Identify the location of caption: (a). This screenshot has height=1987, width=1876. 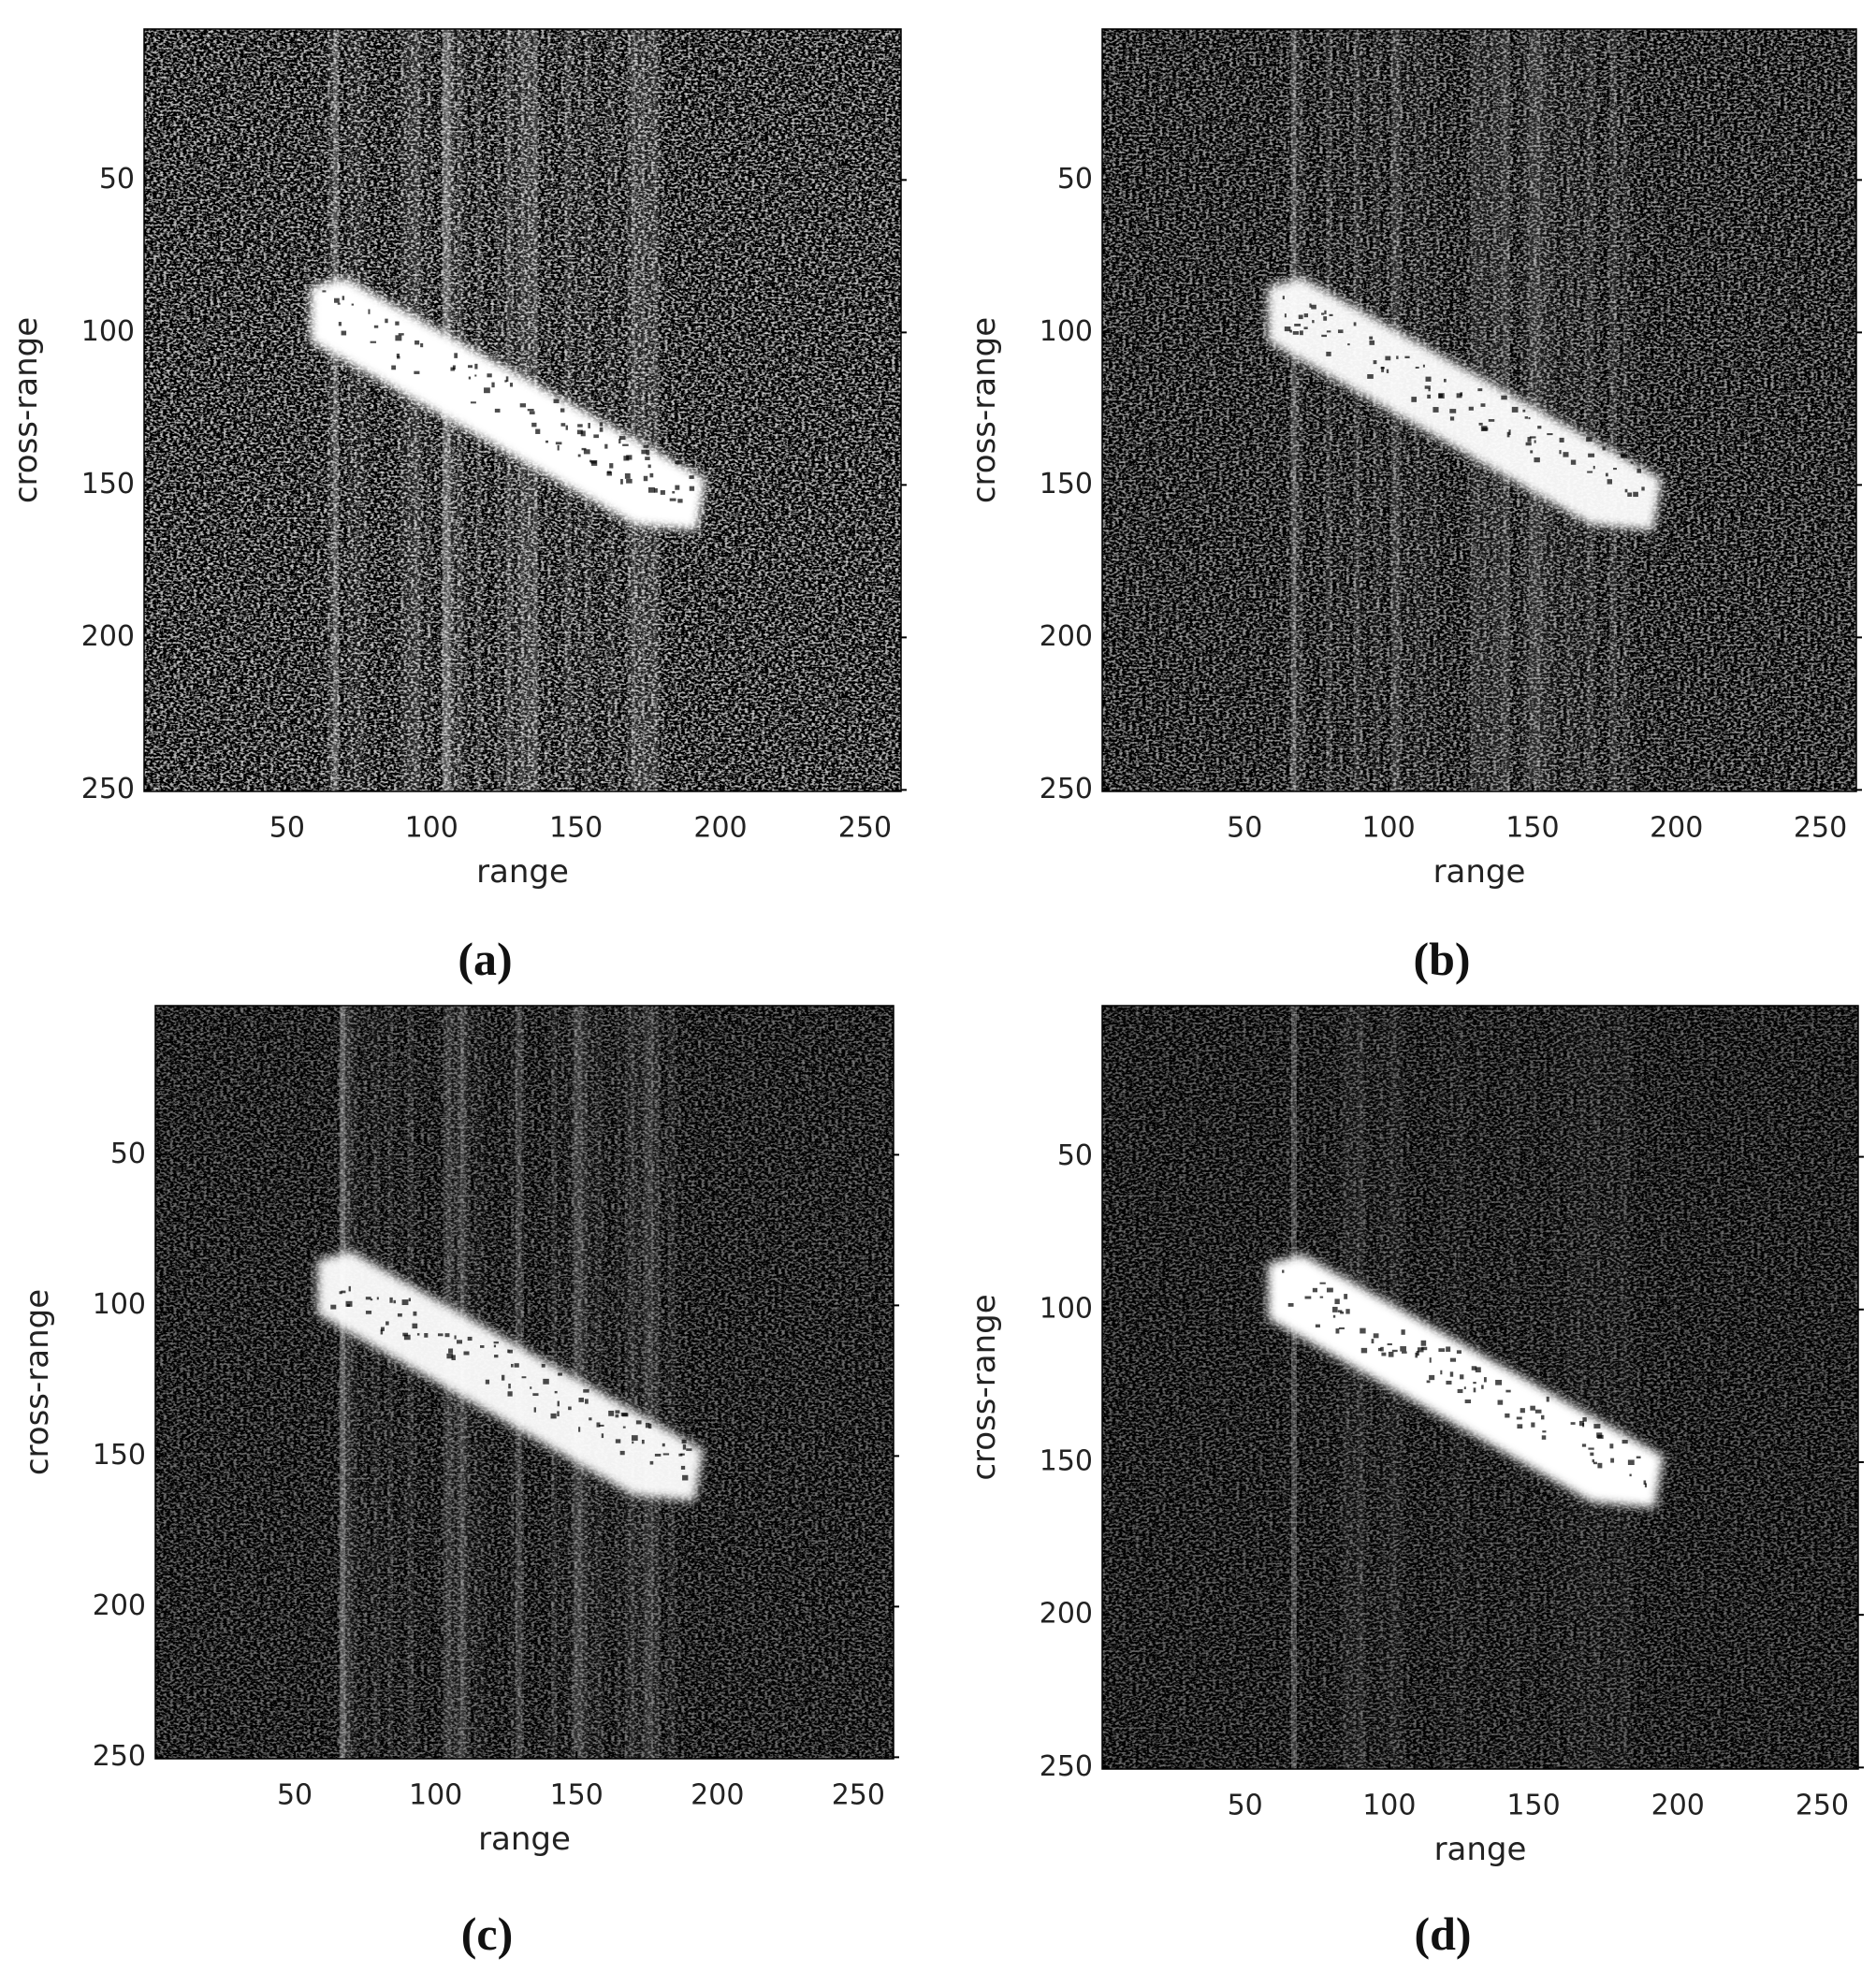
(485, 959).